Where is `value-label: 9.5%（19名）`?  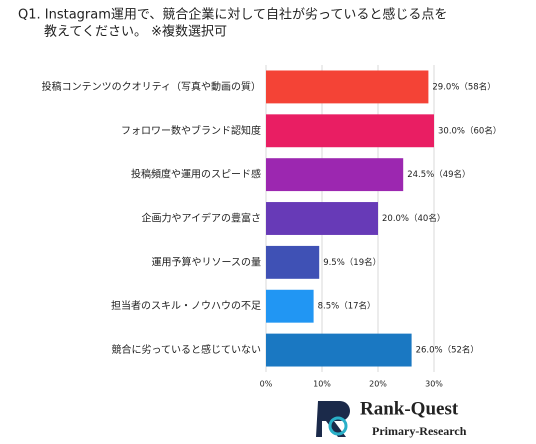 value-label: 9.5%（19名） is located at coordinates (352, 262).